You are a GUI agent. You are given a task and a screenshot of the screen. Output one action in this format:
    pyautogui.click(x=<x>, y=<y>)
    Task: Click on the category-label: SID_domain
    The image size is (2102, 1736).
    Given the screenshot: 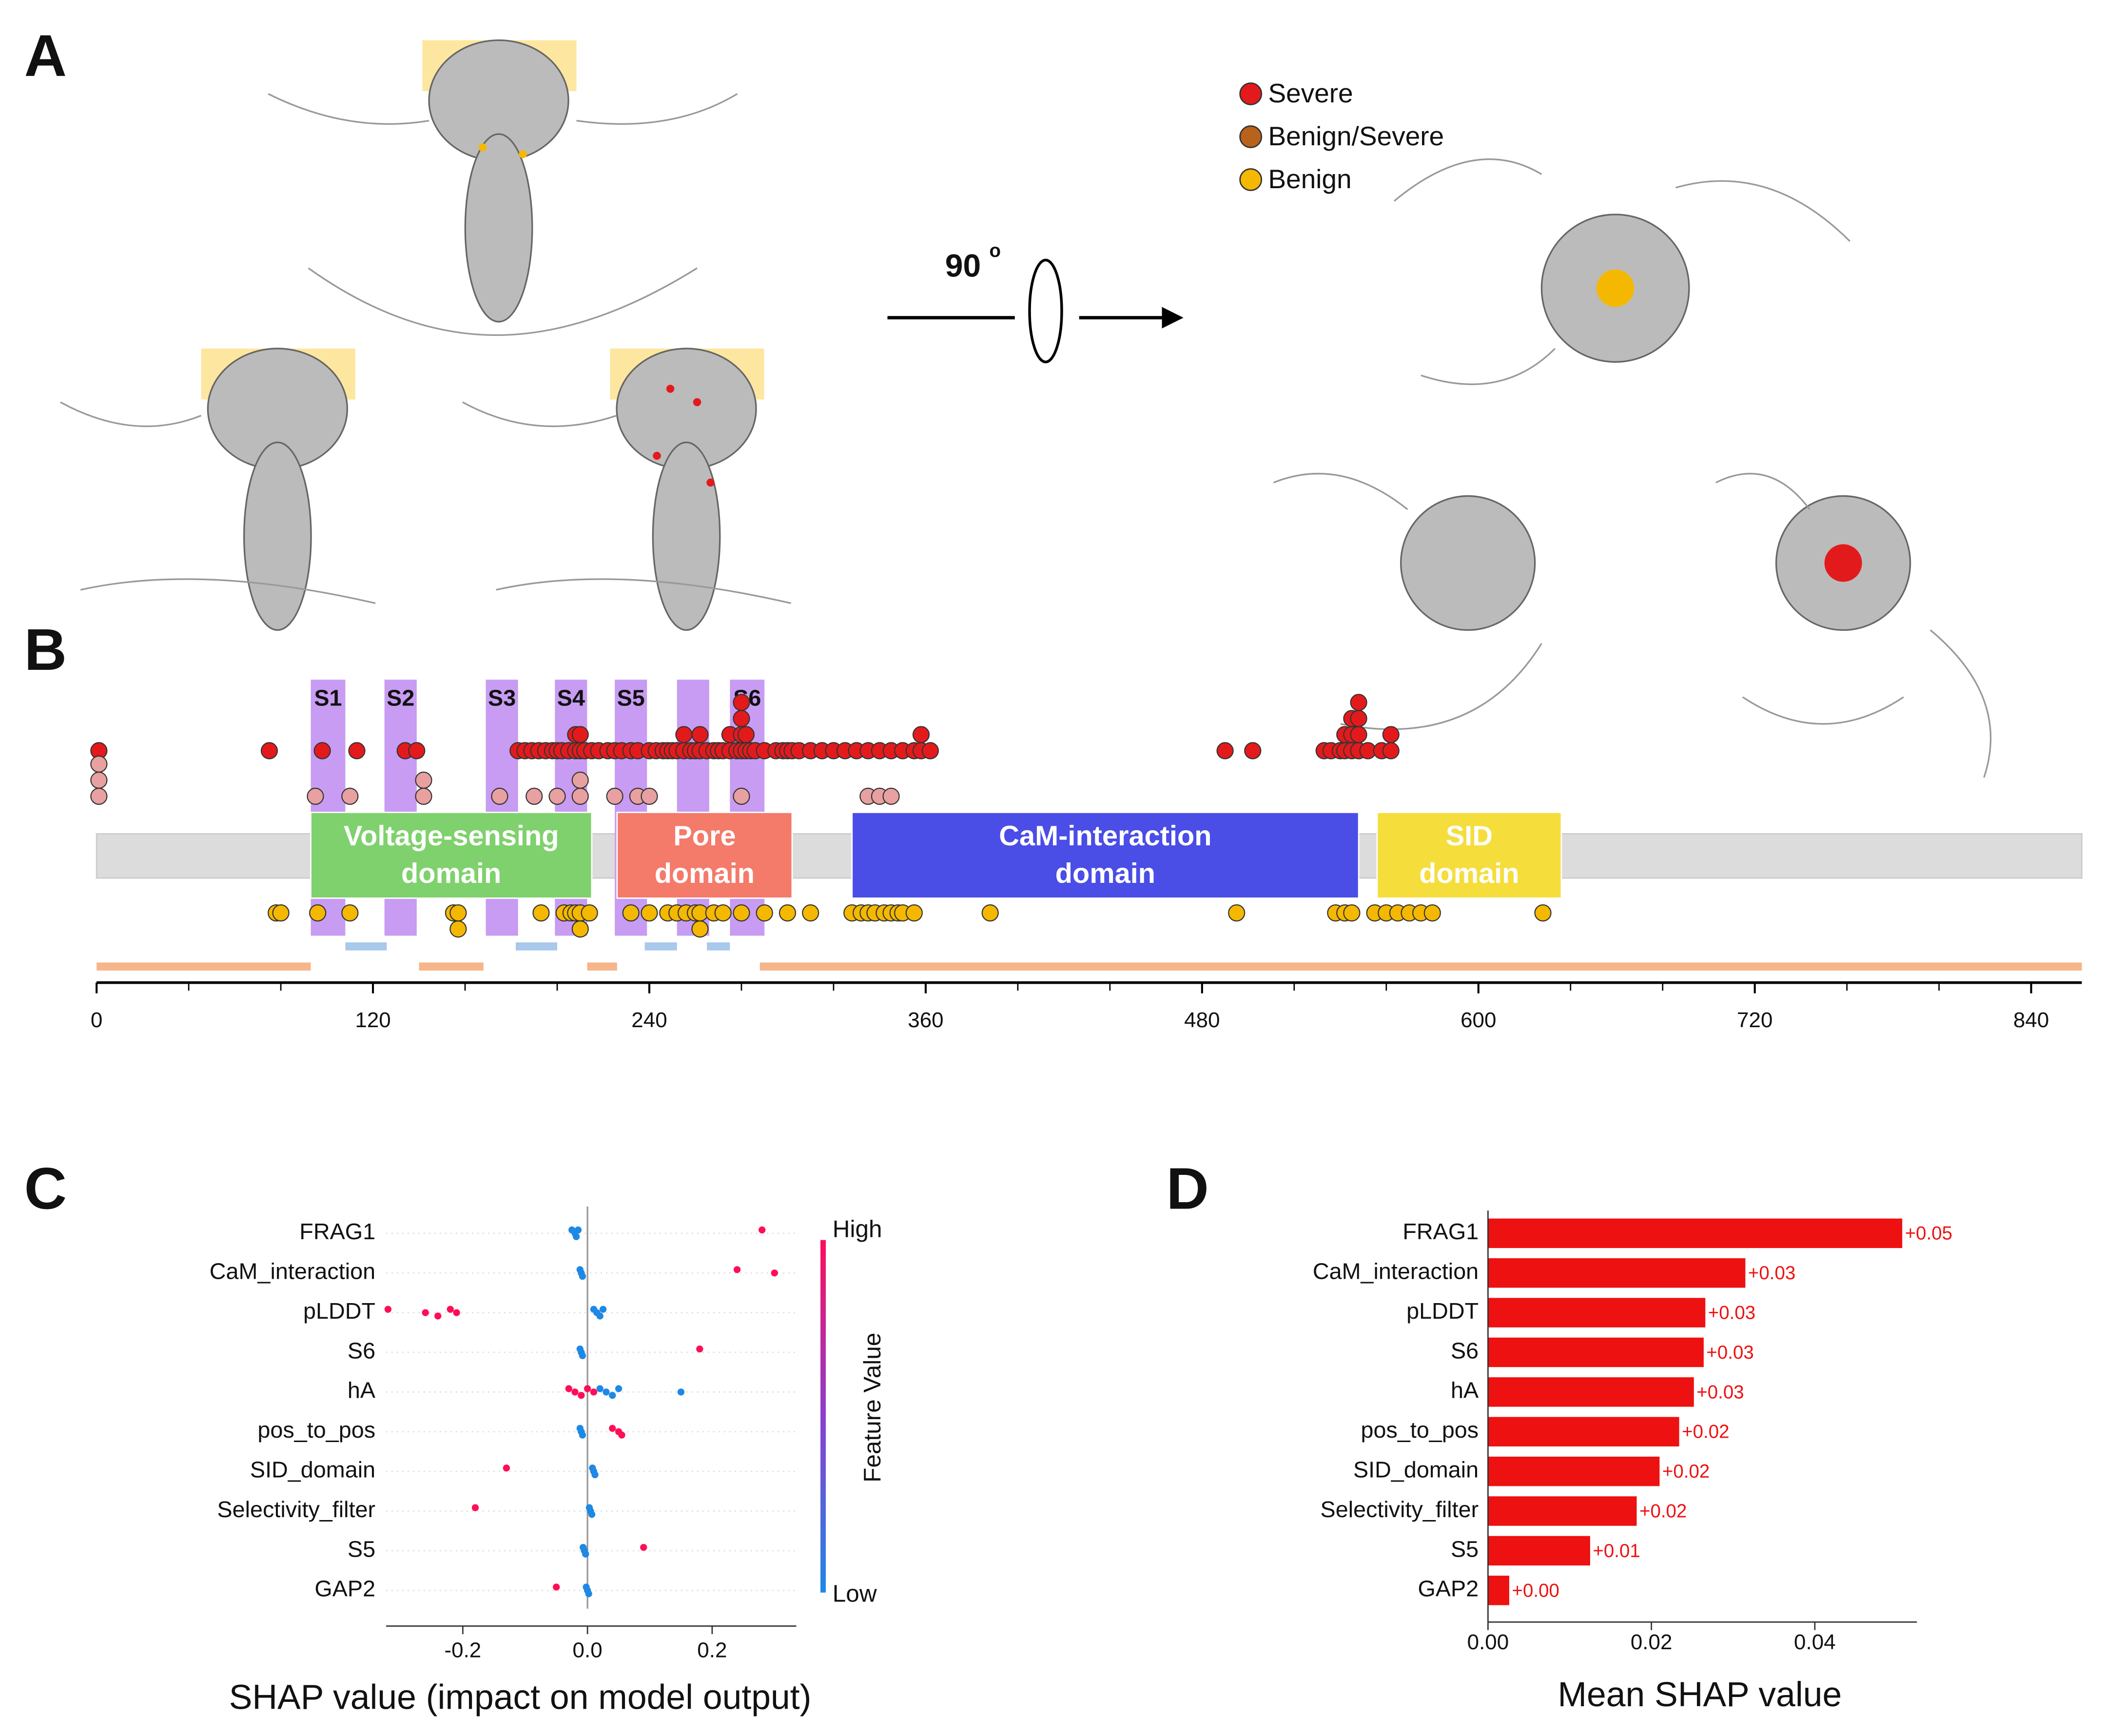 What is the action you would take?
    pyautogui.click(x=1416, y=1469)
    